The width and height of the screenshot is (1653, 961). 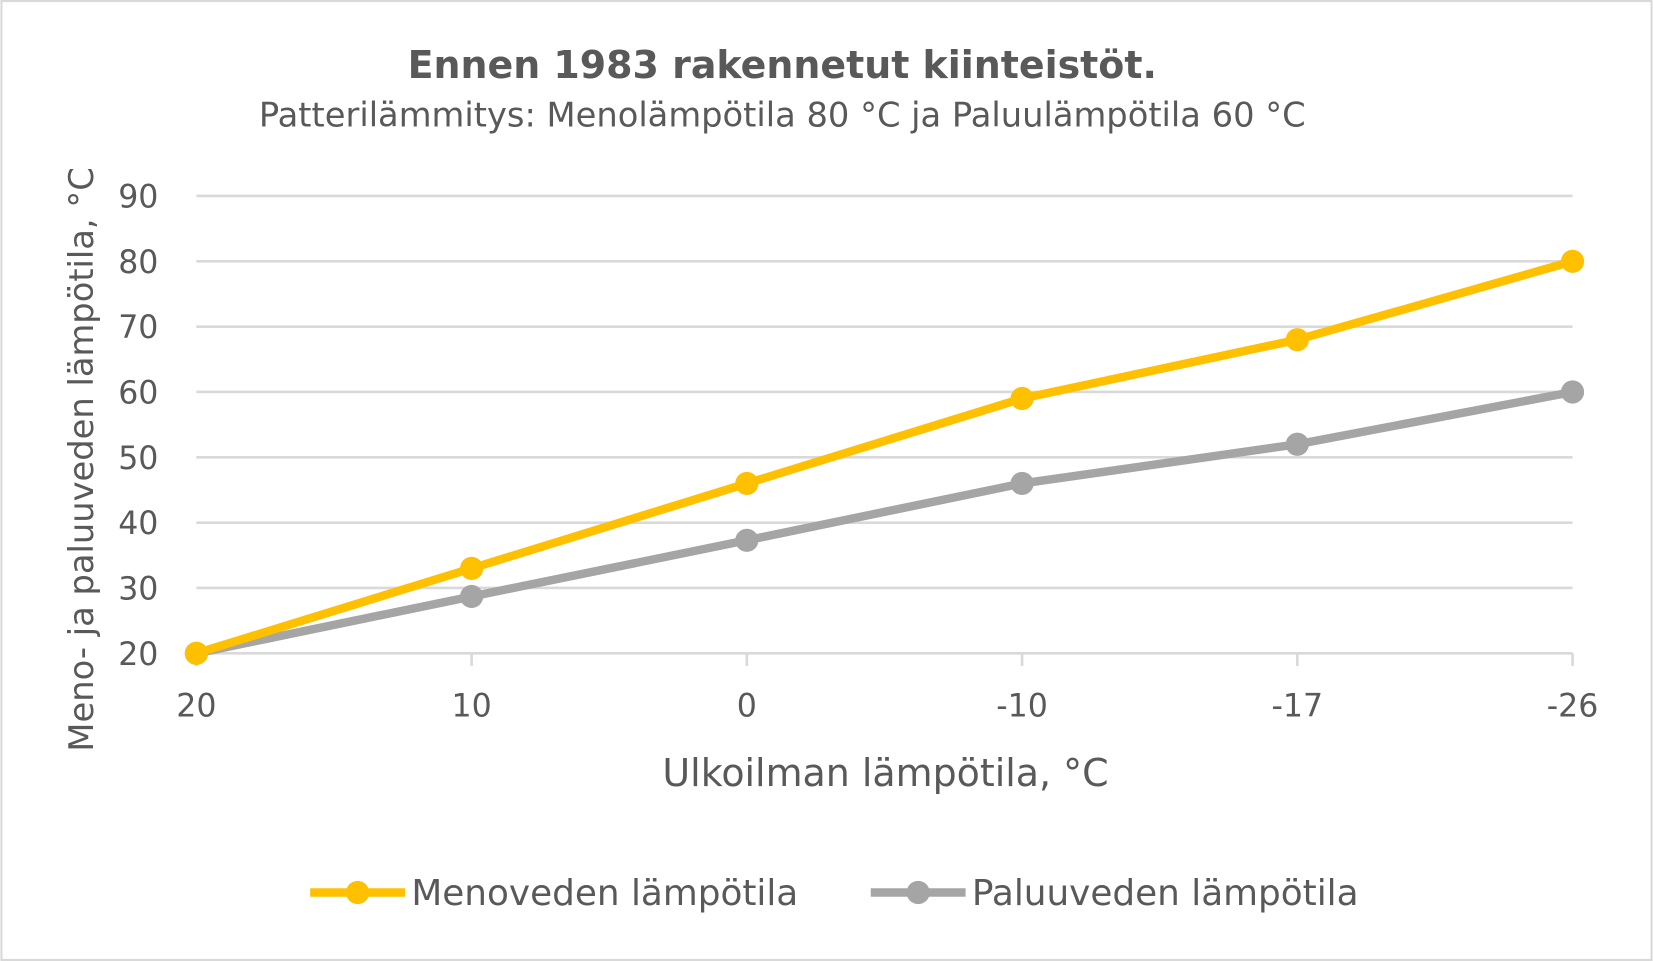 I want to click on x-tick-label: 10, so click(x=471, y=707).